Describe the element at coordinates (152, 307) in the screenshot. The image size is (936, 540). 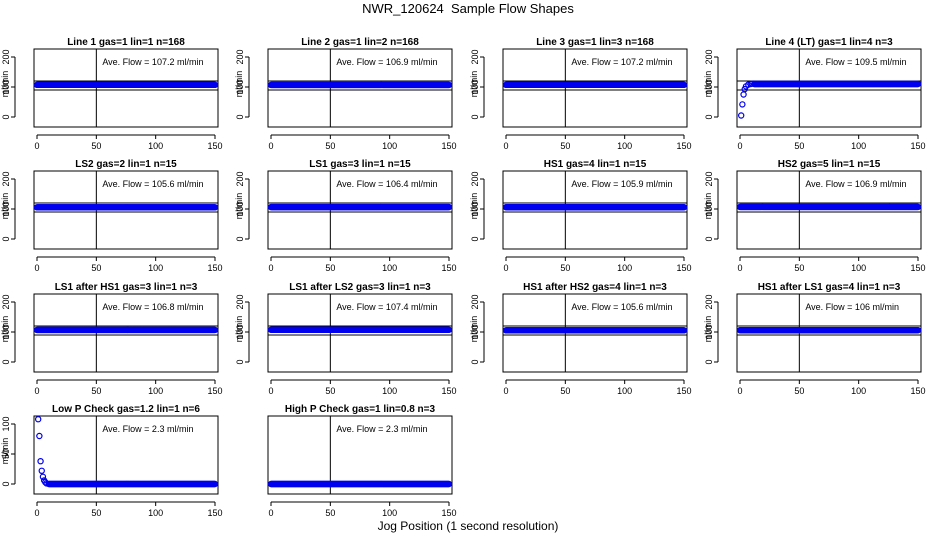
I see `average-flow-label: Ave. Flow = 106.8 ml/min` at that location.